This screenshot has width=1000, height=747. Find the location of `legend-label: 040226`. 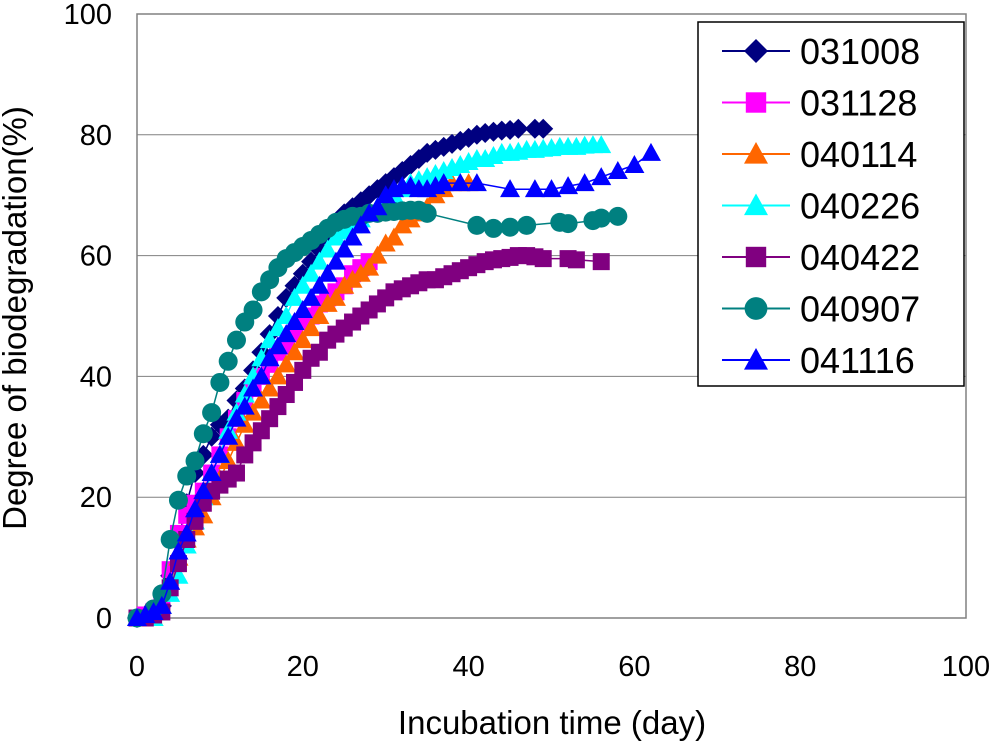

legend-label: 040226 is located at coordinates (860, 206).